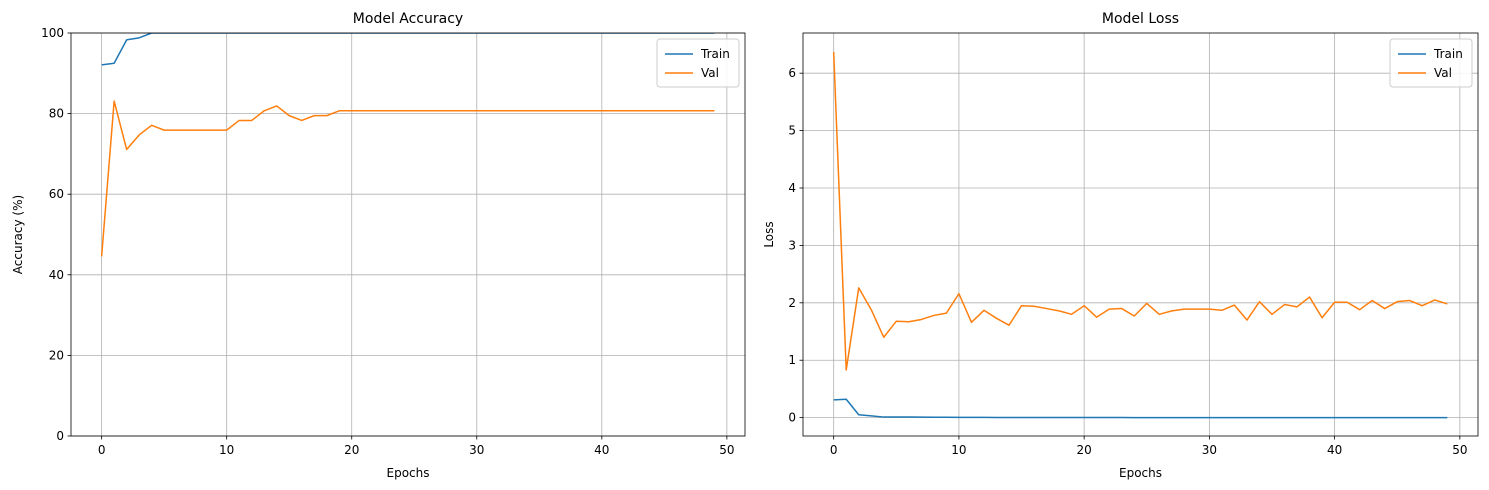 The width and height of the screenshot is (1489, 490). What do you see at coordinates (792, 188) in the screenshot?
I see `y-tick-label: 4` at bounding box center [792, 188].